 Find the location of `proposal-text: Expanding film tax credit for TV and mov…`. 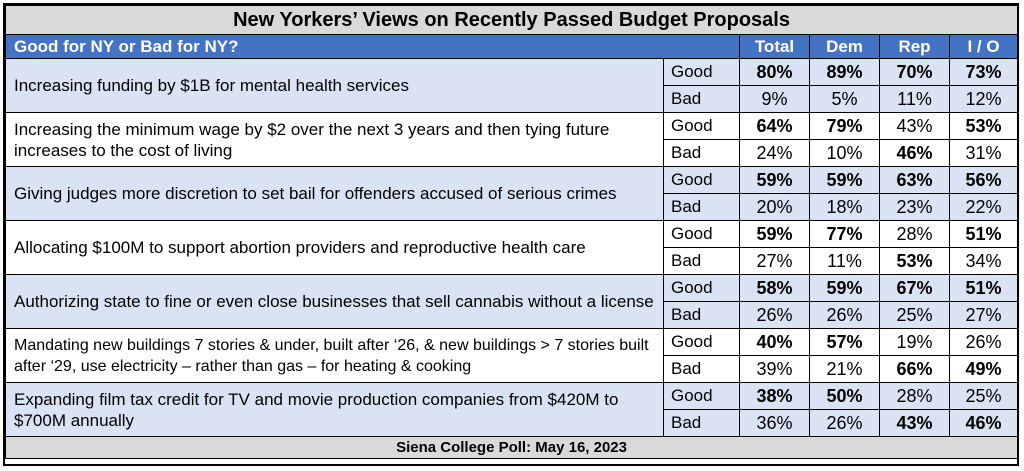

proposal-text: Expanding film tax credit for TV and mov… is located at coordinates (334, 409).